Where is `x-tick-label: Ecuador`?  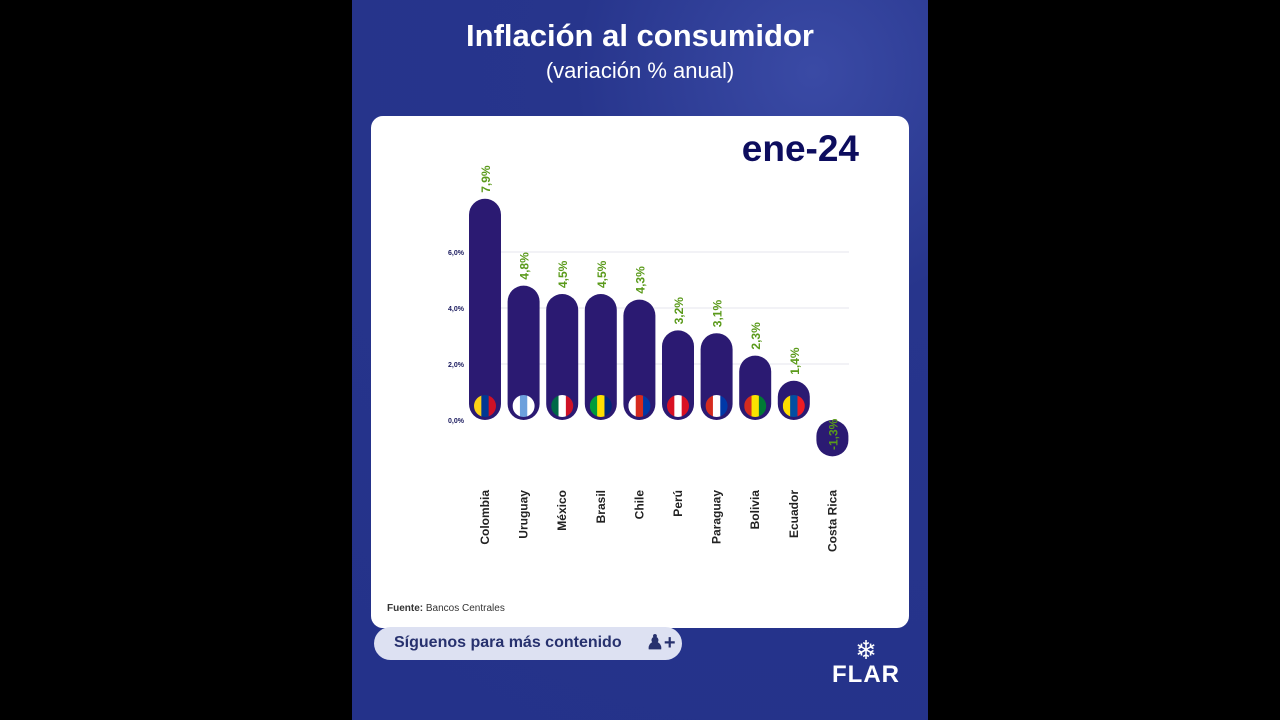
x-tick-label: Ecuador is located at coordinates (794, 514).